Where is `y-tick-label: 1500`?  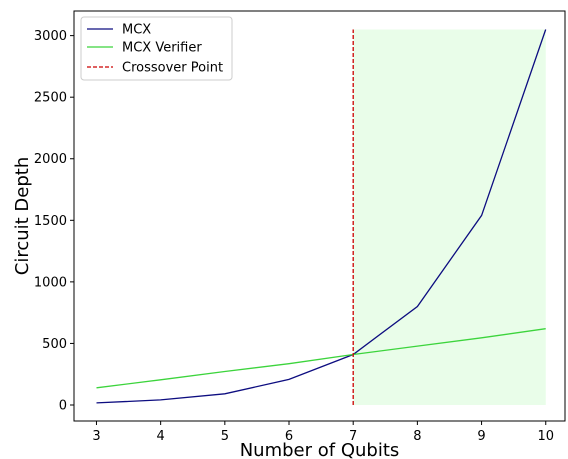
y-tick-label: 1500 is located at coordinates (50, 221).